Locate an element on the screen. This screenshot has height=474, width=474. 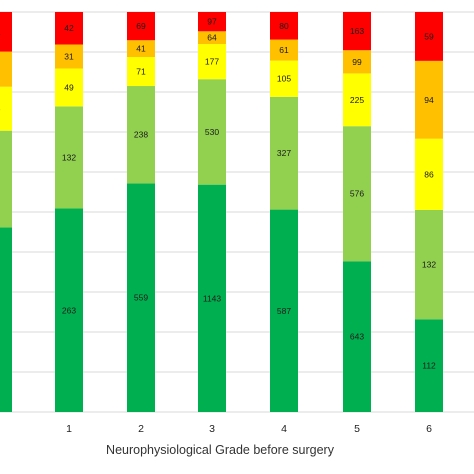
x-tick-label: 1 is located at coordinates (69, 429).